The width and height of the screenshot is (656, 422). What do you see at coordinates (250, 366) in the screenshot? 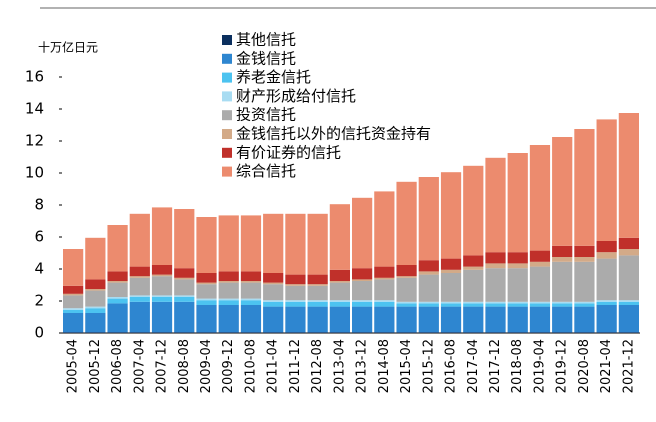
I see `x-tick-label: 2010-08` at bounding box center [250, 366].